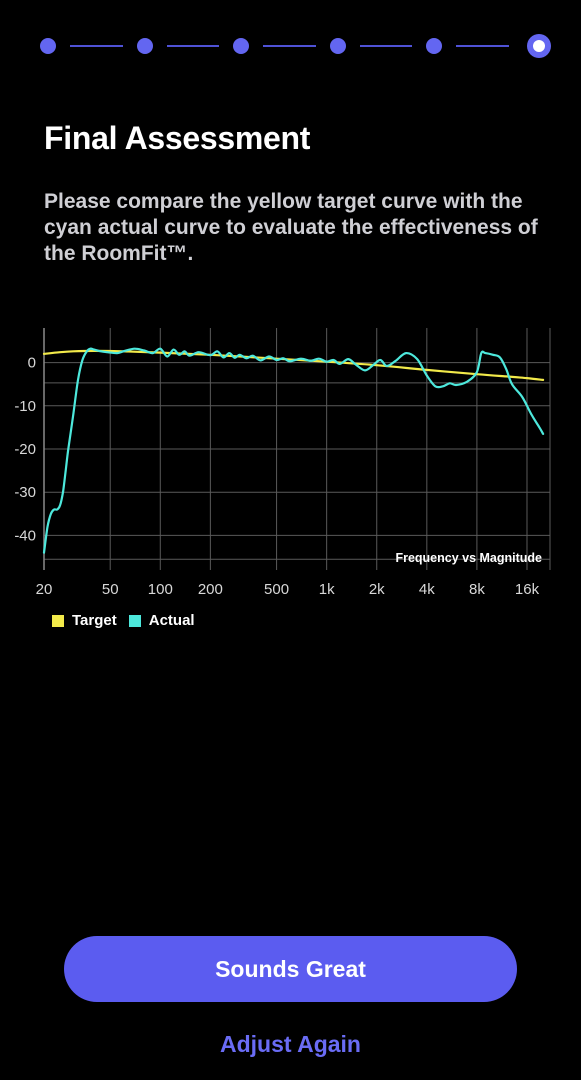 This screenshot has width=581, height=1080. What do you see at coordinates (210, 589) in the screenshot?
I see `x-tick-label: 200` at bounding box center [210, 589].